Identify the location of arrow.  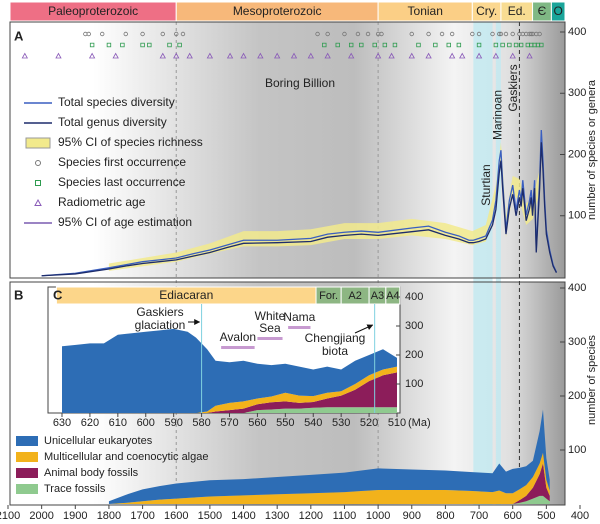
(364, 329).